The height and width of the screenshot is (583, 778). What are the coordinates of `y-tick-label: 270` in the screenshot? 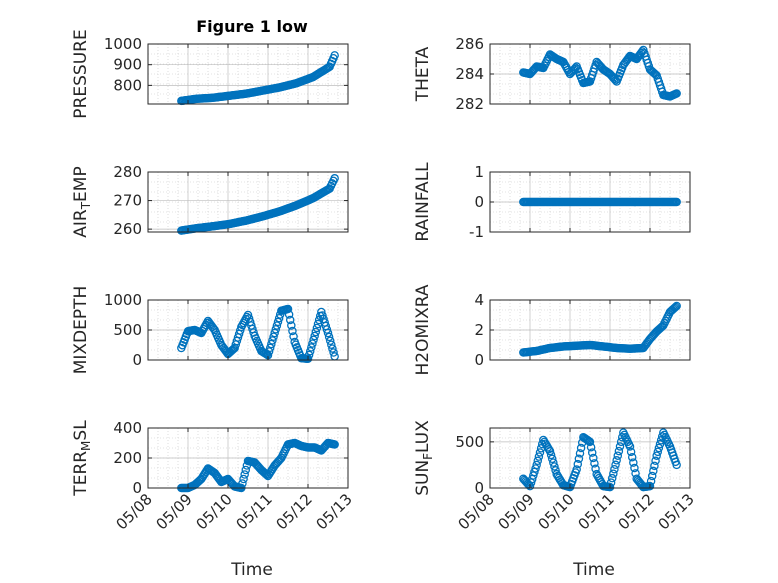 It's located at (127, 201).